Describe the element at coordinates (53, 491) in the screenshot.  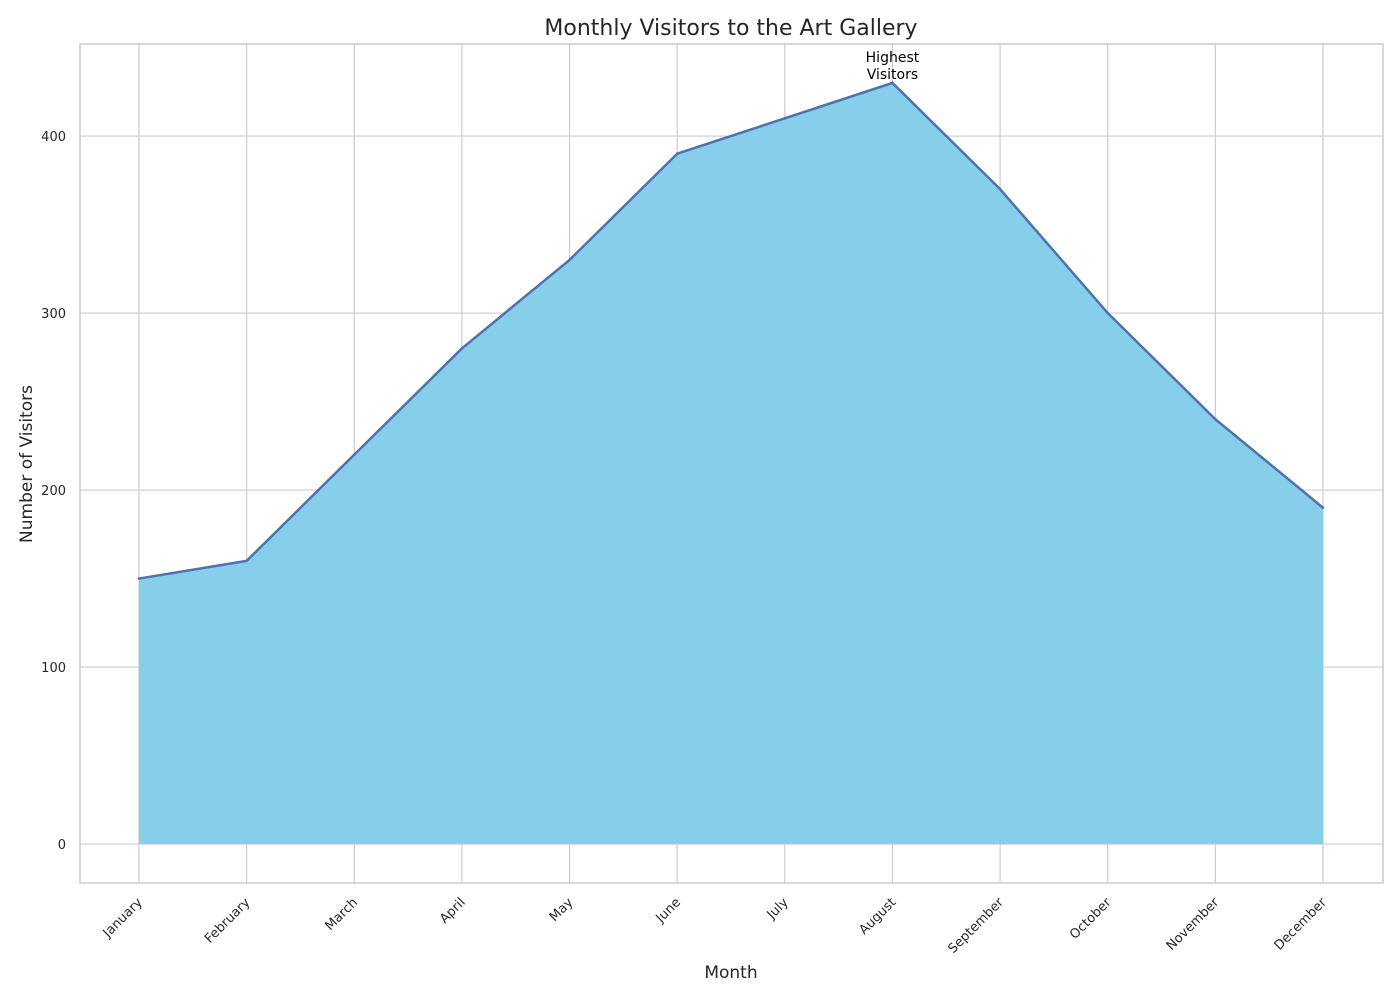
I see `y-tick-label: 200` at that location.